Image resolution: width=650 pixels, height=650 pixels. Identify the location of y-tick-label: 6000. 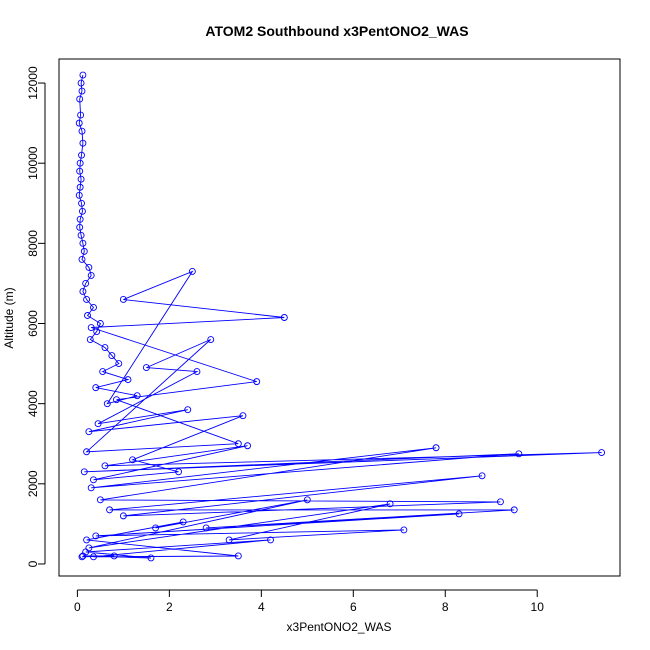
(33, 323).